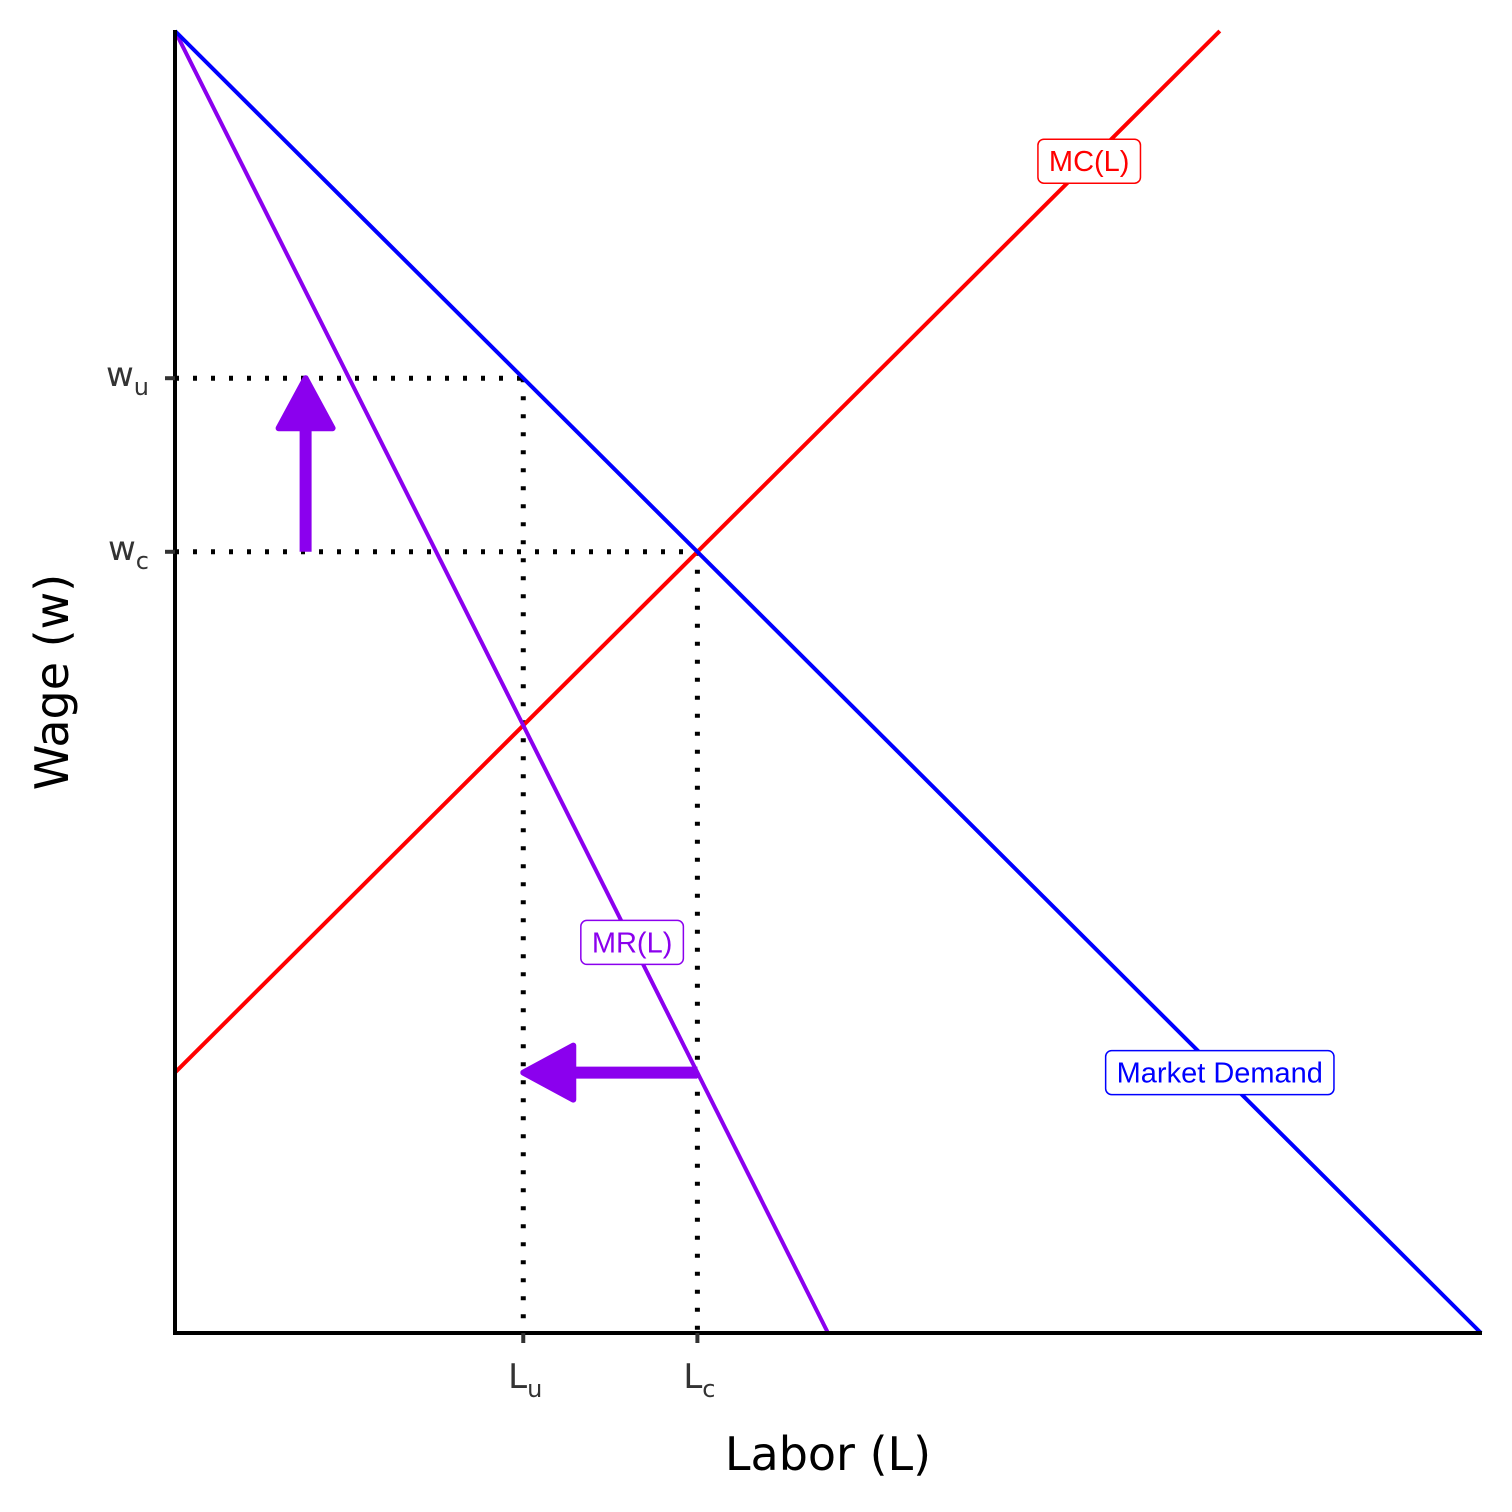  I want to click on curve-label-text: MC(L), so click(1089, 162).